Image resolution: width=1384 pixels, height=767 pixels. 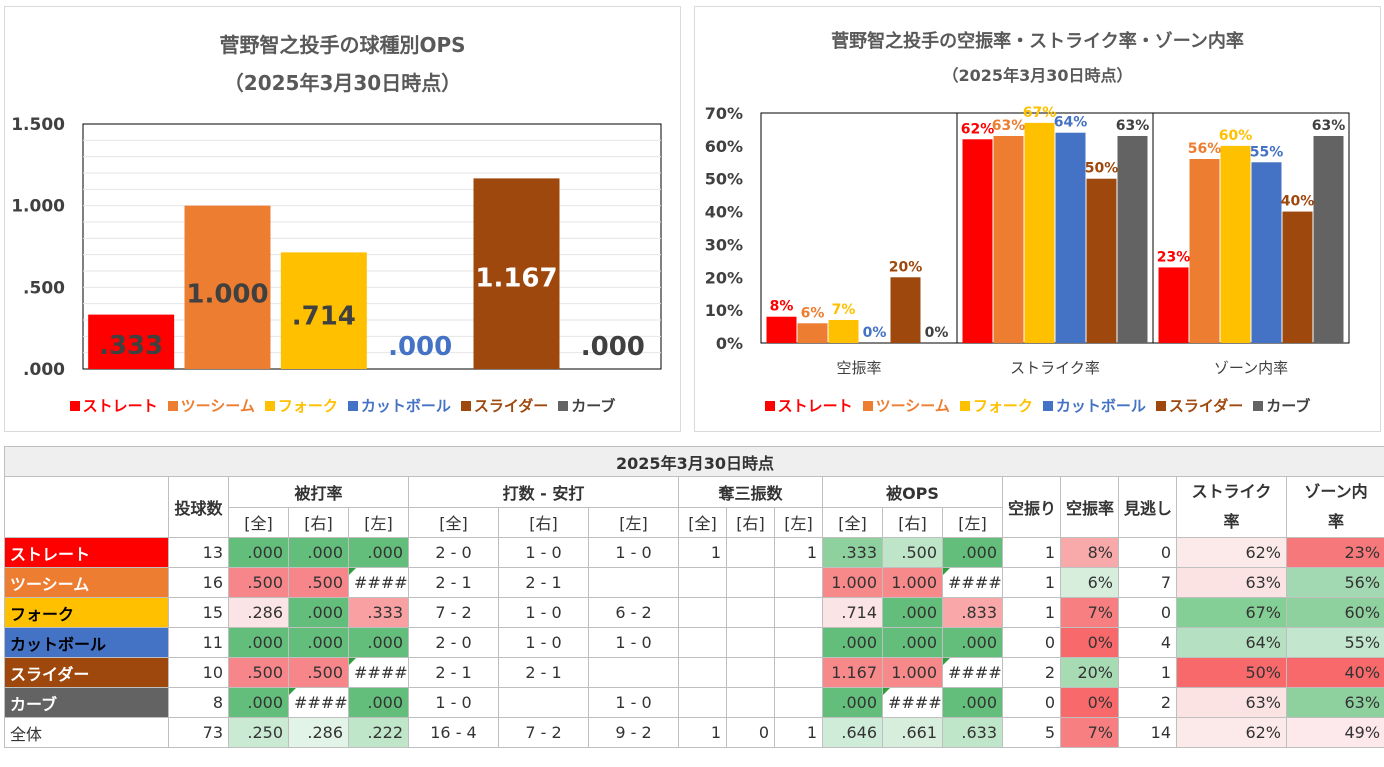 I want to click on corner-cell, so click(x=86, y=507).